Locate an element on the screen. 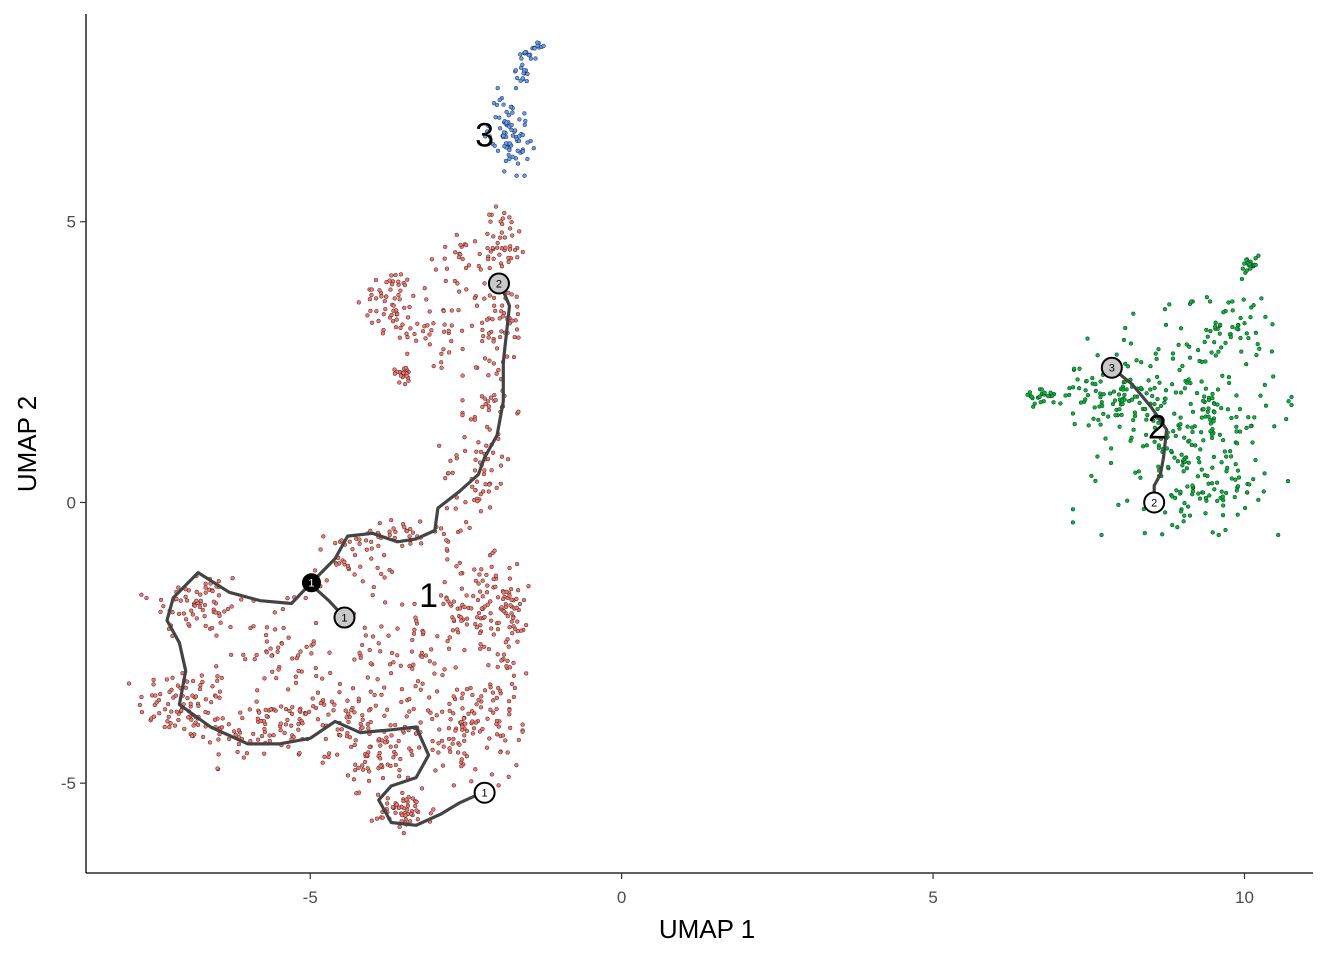  trajectory-node-circle is located at coordinates (1111, 367).